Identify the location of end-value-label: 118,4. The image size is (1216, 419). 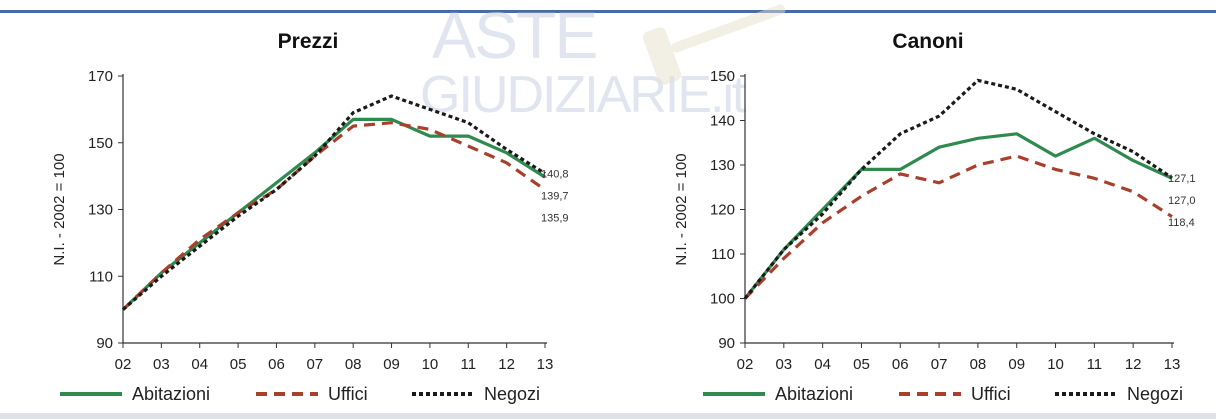
(1181, 223).